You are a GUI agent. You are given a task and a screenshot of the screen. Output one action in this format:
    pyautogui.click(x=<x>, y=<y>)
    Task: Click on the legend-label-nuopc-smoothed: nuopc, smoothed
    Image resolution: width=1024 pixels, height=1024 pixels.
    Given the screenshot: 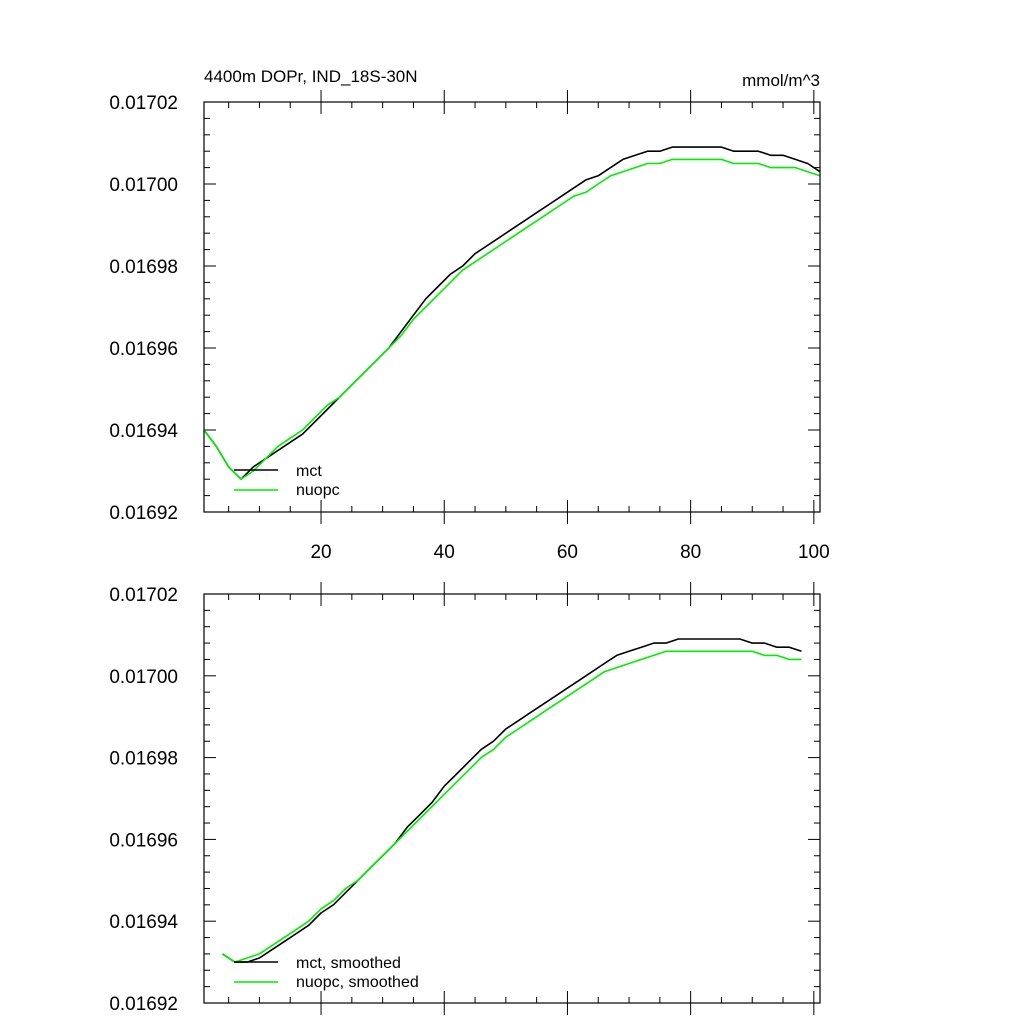 What is the action you would take?
    pyautogui.click(x=357, y=982)
    